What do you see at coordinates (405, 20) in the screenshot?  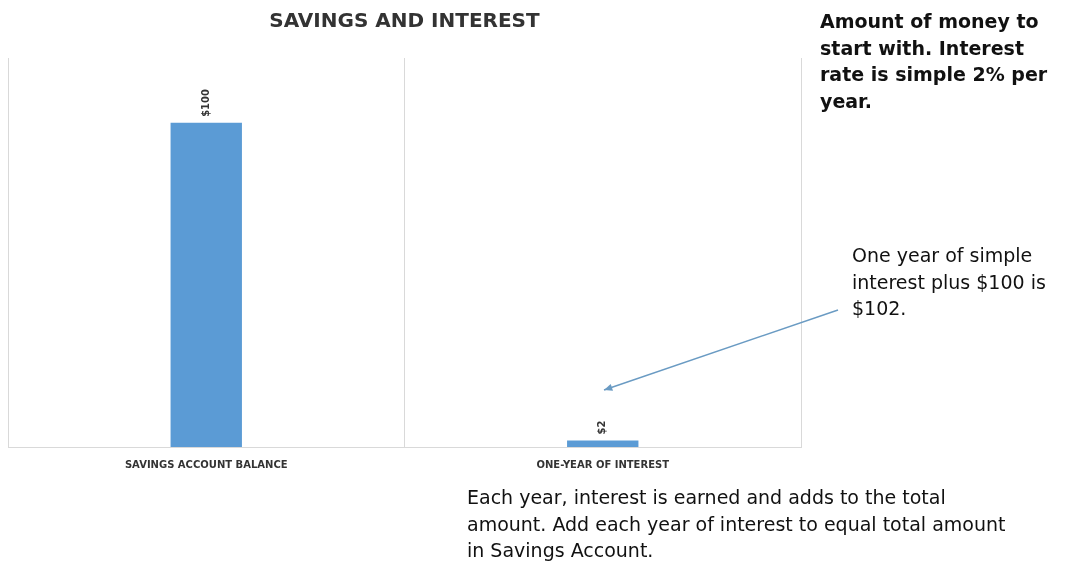 I see `chart-title: SAVINGS AND INTEREST` at bounding box center [405, 20].